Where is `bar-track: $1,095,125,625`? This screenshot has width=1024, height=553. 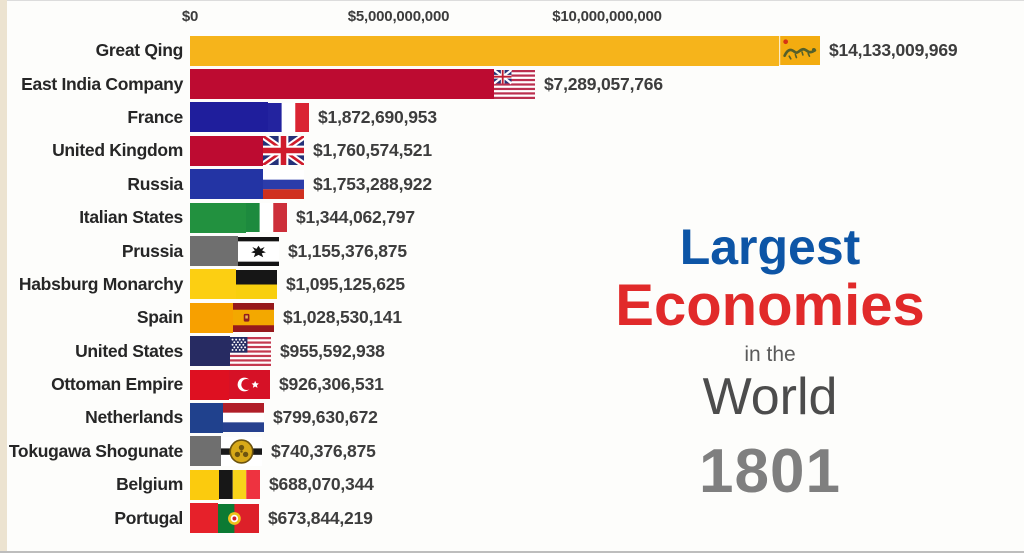
bar-track: $1,095,125,625 is located at coordinates (607, 284).